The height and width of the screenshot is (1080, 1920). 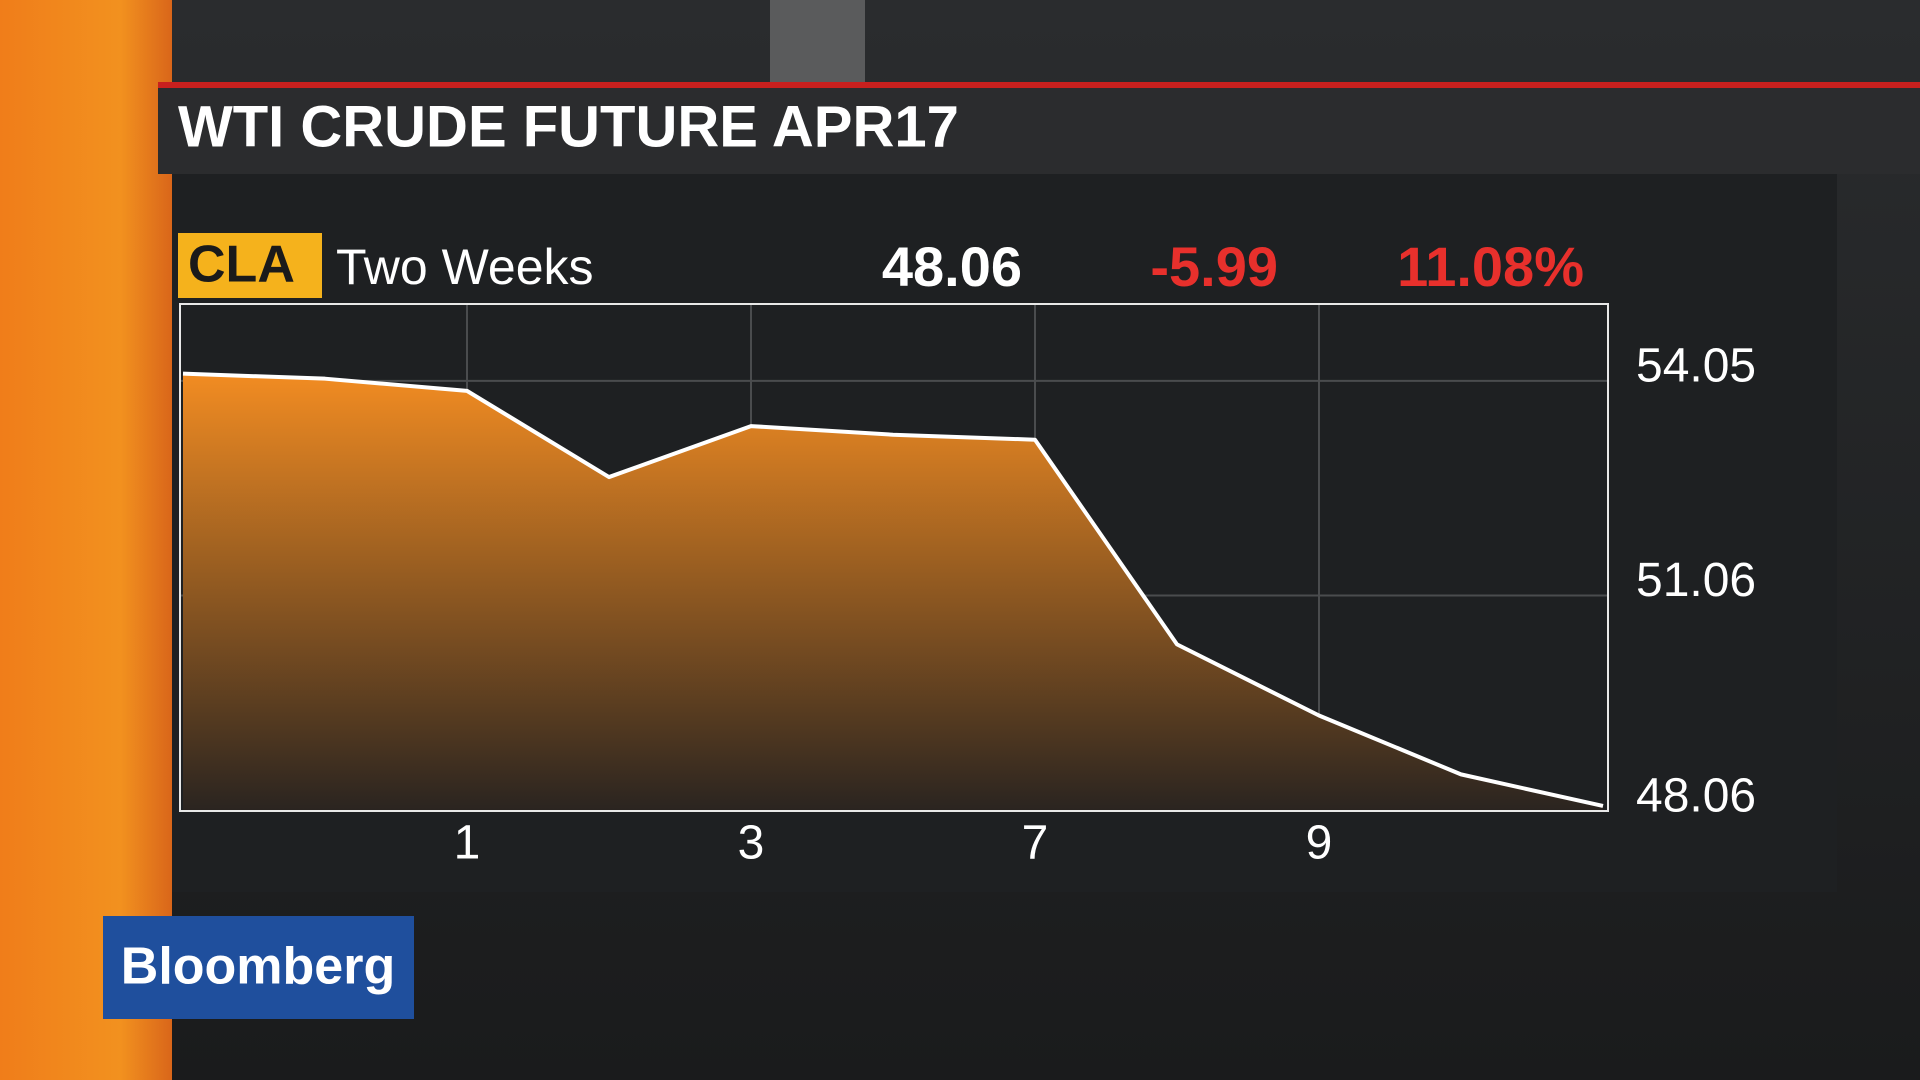 What do you see at coordinates (952, 266) in the screenshot?
I see `last-price: 48.06` at bounding box center [952, 266].